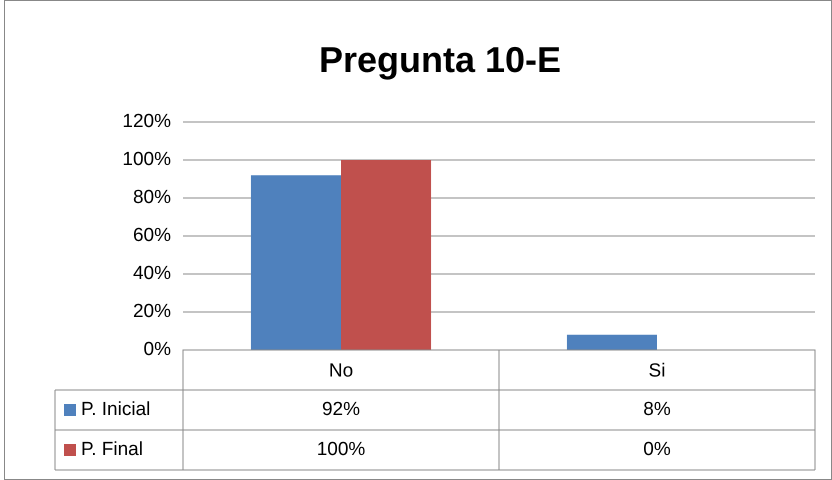 Image resolution: width=832 pixels, height=480 pixels. I want to click on data-label: 100%, so click(341, 449).